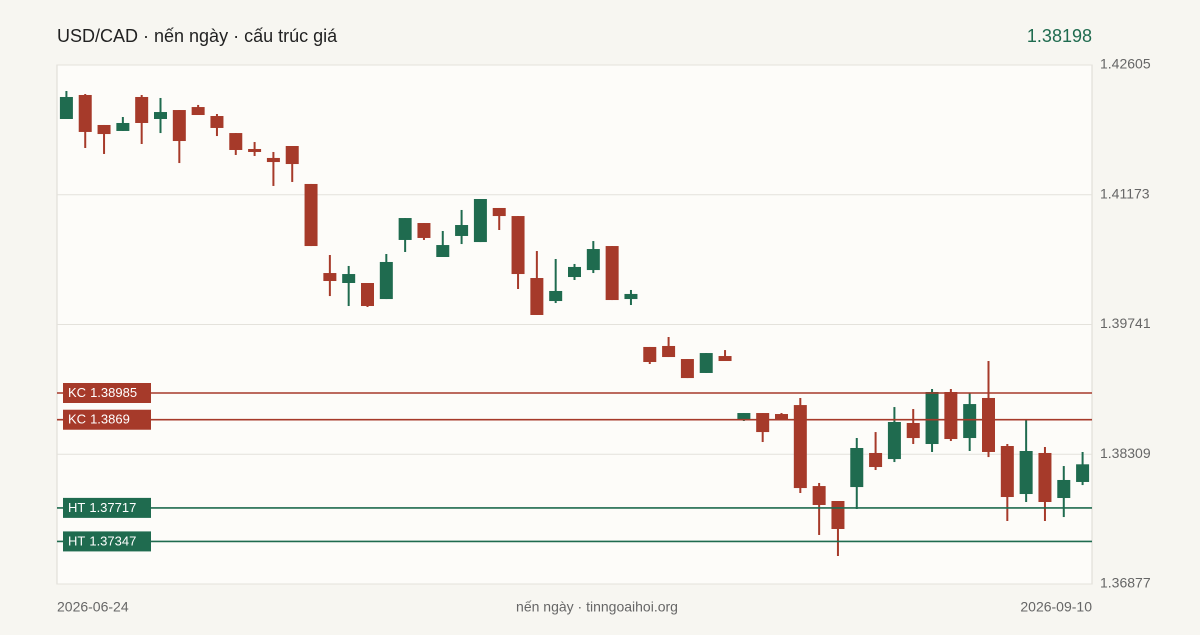  I want to click on chart-title: USD/CAD · nến ngày · cấu trúc giá, so click(197, 36).